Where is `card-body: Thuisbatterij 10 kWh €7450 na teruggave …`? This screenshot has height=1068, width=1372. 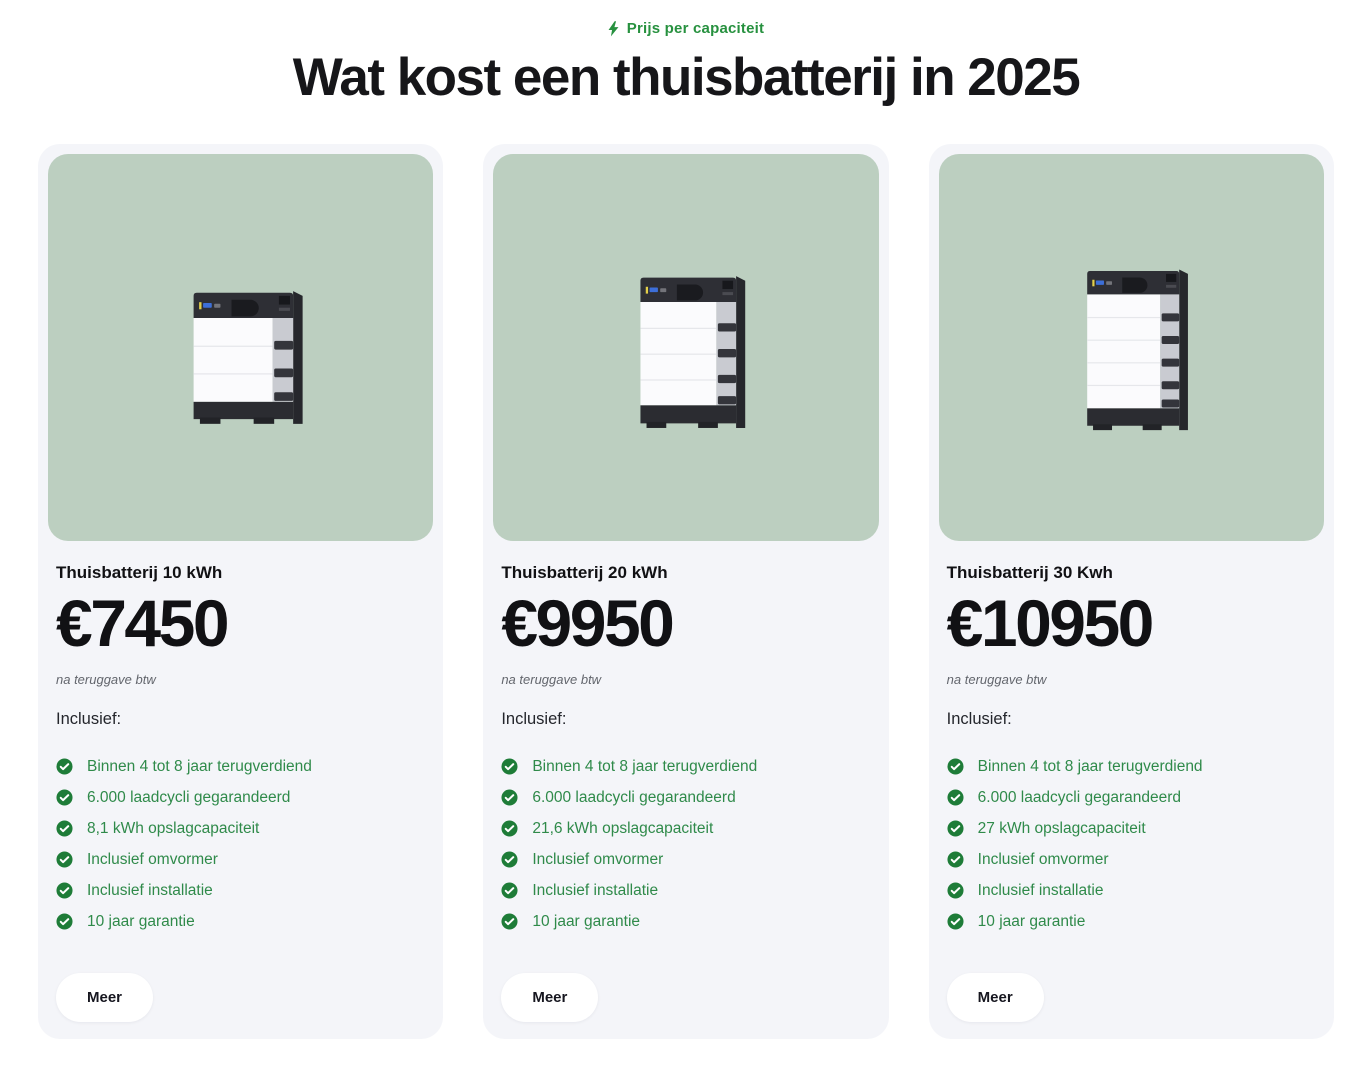 card-body: Thuisbatterij 10 kWh €7450 na teruggave … is located at coordinates (240, 781).